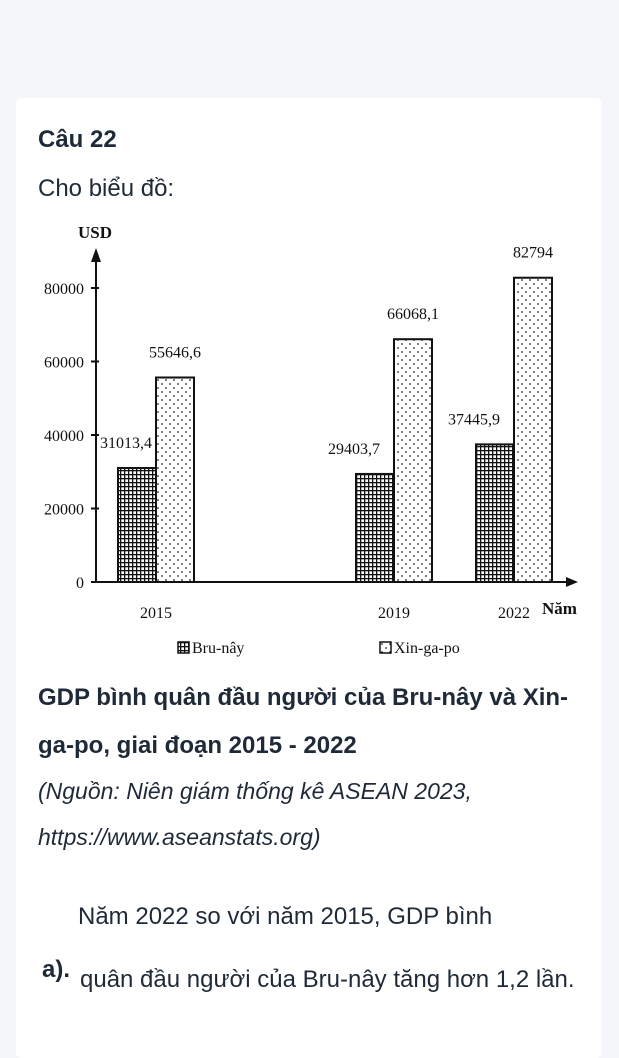 This screenshot has width=619, height=1058. I want to click on data-label: 82794, so click(533, 253).